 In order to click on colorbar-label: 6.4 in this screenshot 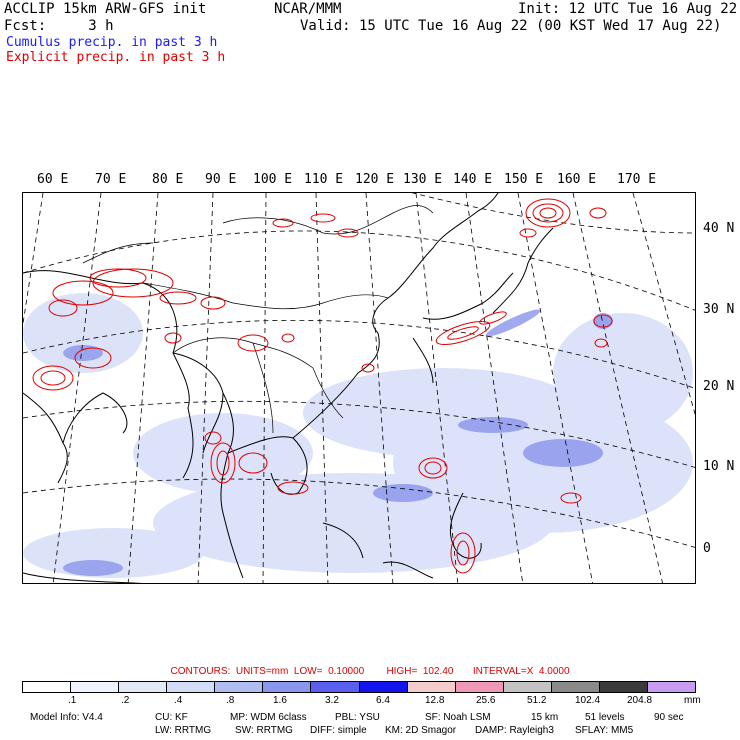, I will do `click(383, 700)`.